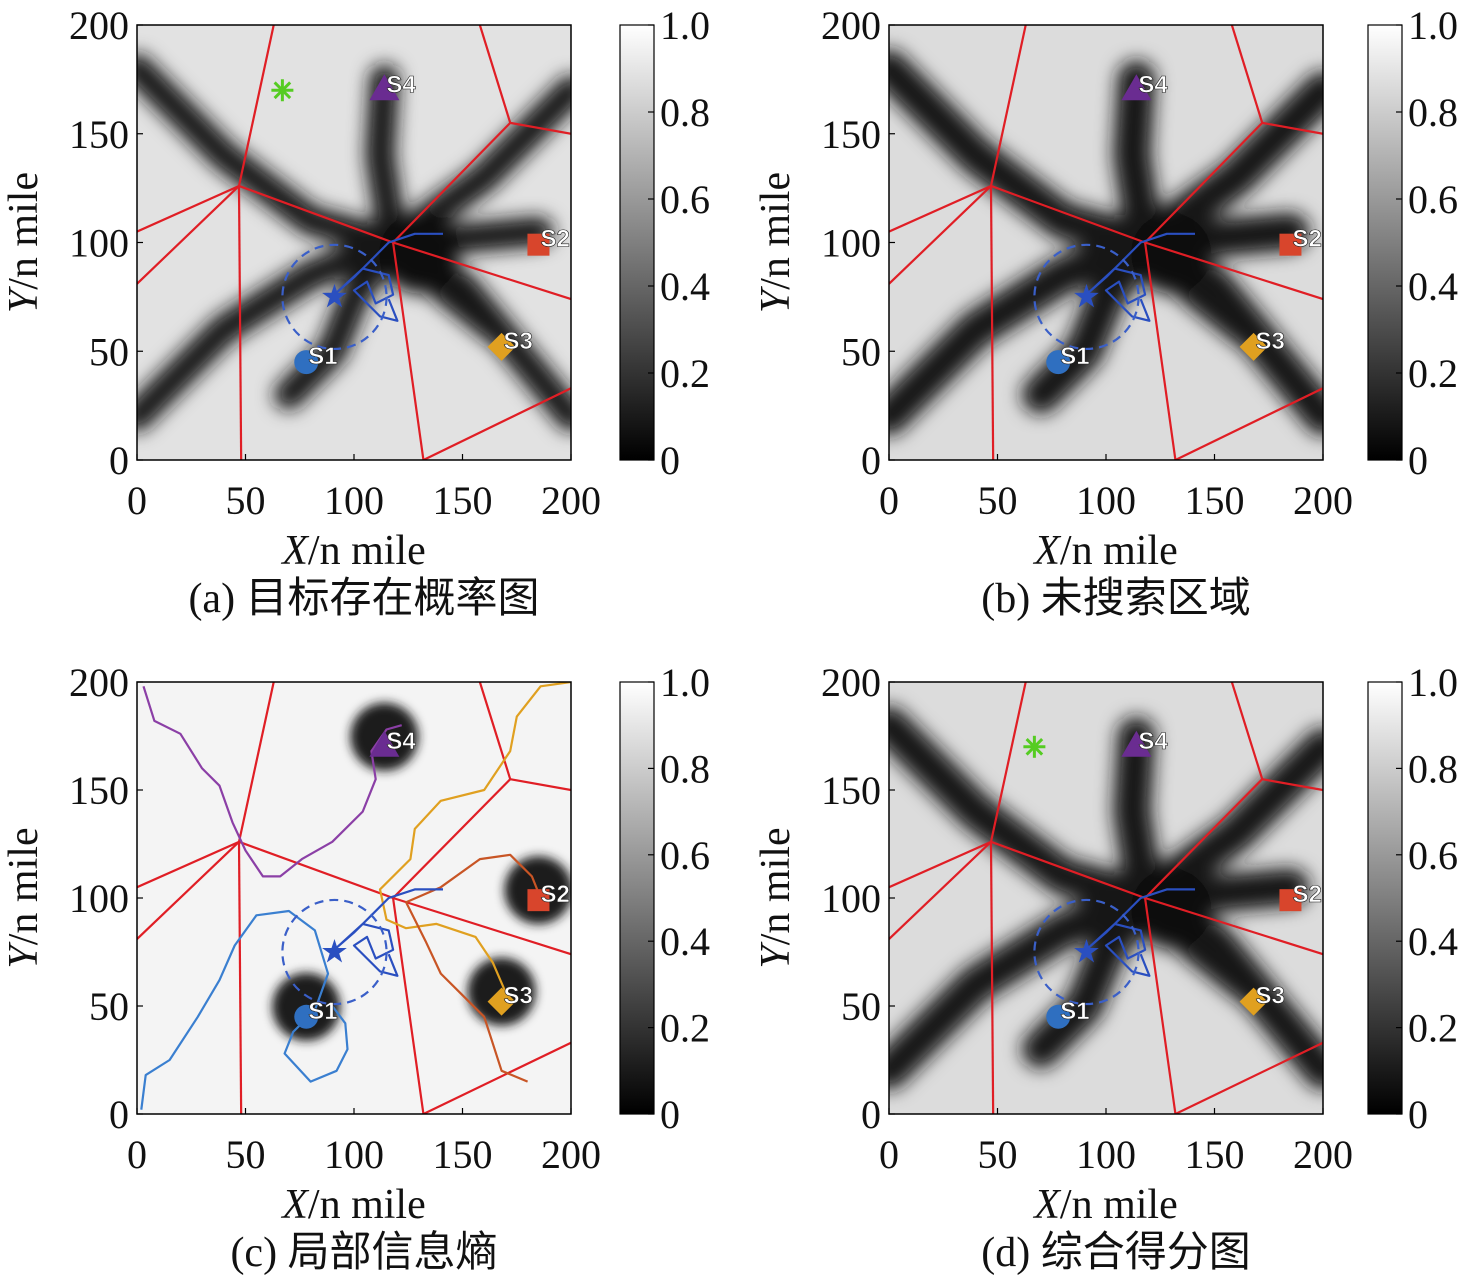  I want to click on station-label: S3, so click(1270, 996).